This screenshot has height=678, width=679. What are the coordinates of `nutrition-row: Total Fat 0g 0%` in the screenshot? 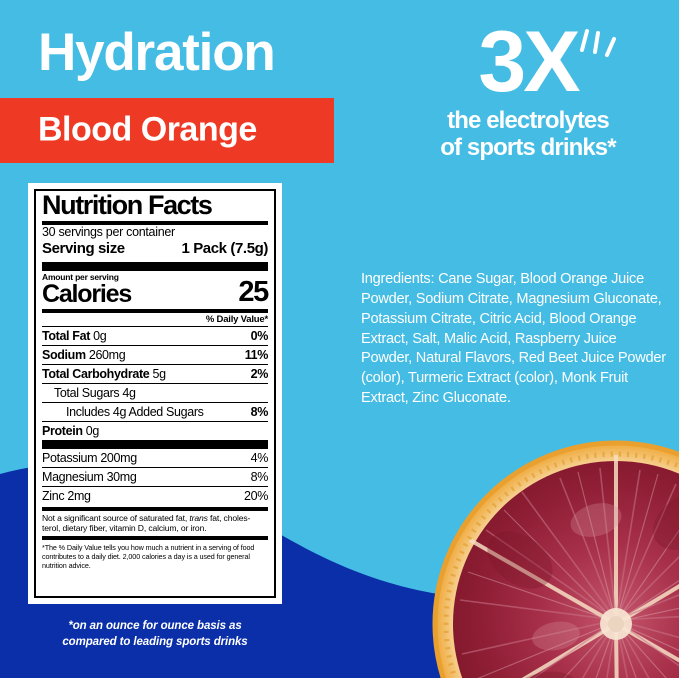 It's located at (155, 336).